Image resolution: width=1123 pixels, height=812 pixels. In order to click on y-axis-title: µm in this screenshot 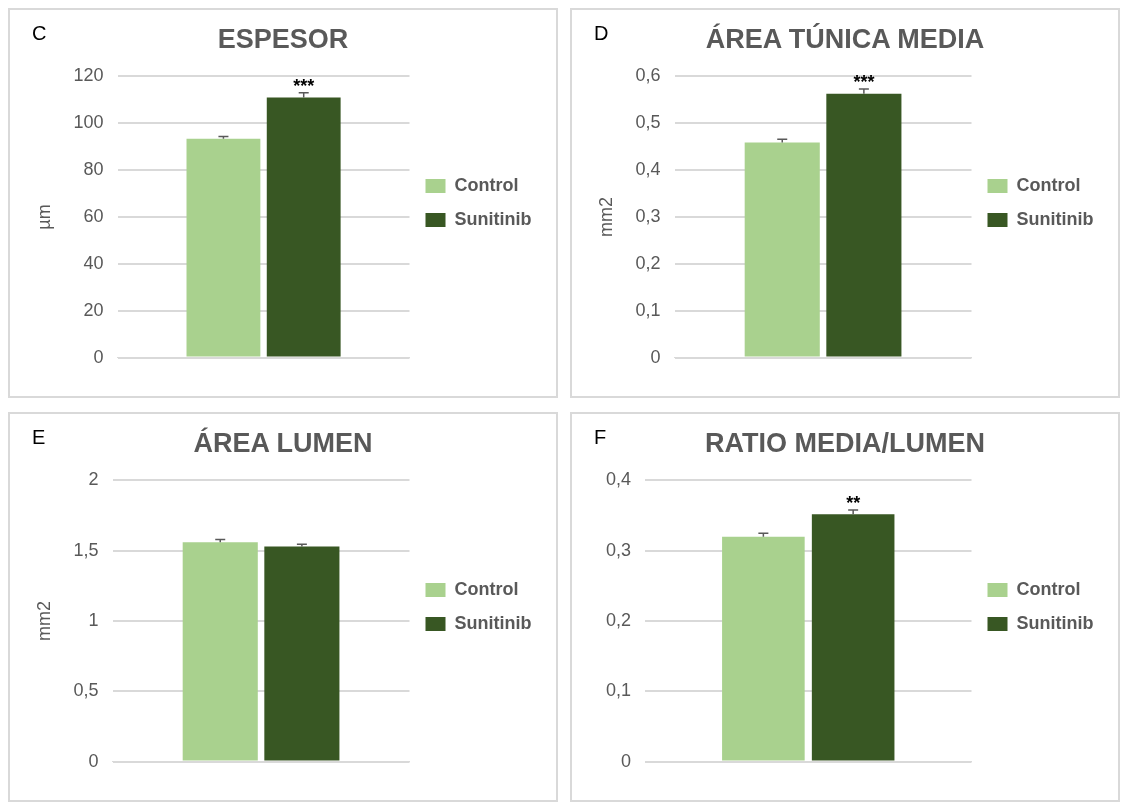, I will do `click(43, 217)`.